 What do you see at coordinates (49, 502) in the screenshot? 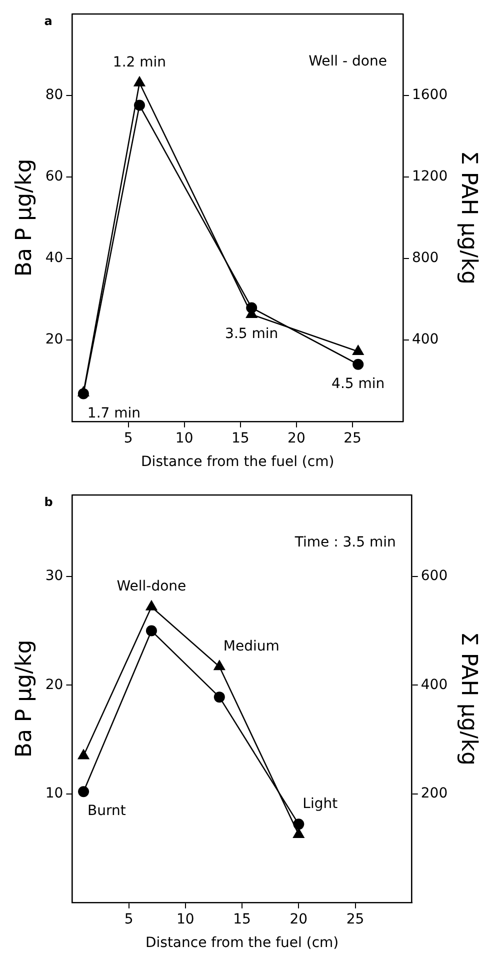
I see `chart-title: b` at bounding box center [49, 502].